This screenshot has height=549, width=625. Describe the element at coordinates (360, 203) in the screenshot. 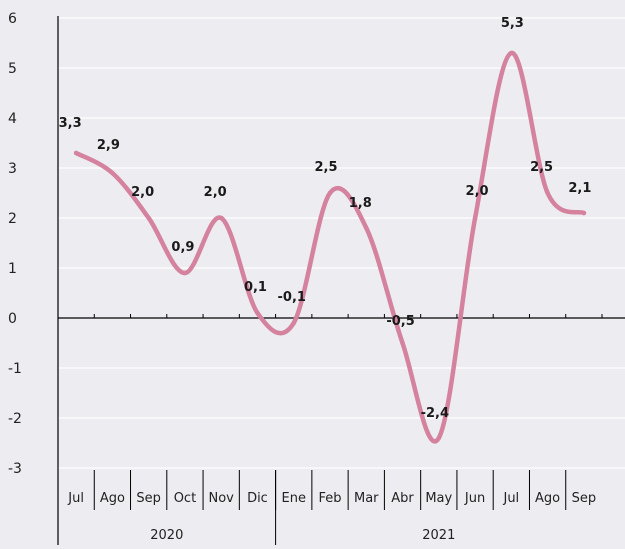

I see `data-label: 1,8` at that location.